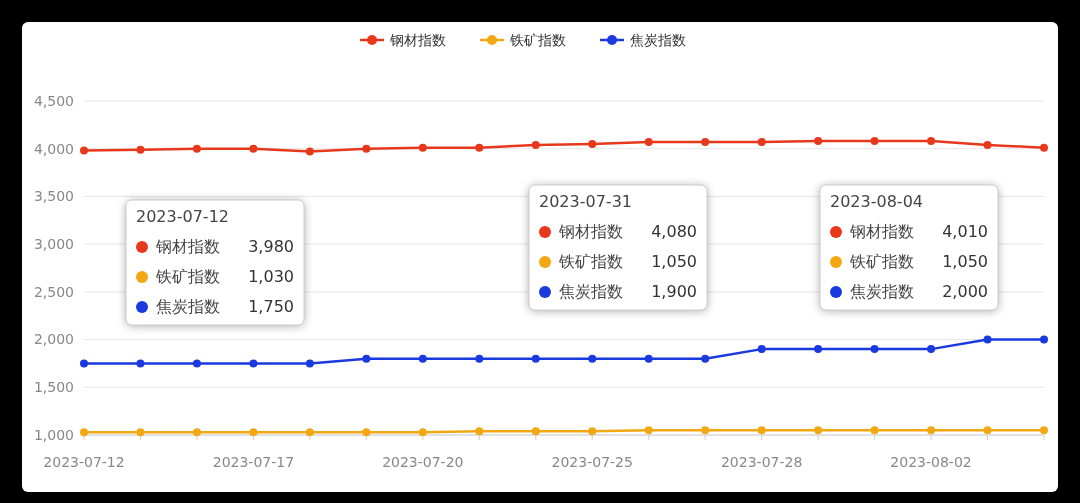  I want to click on x-tick-label: 2023-07-17, so click(253, 462).